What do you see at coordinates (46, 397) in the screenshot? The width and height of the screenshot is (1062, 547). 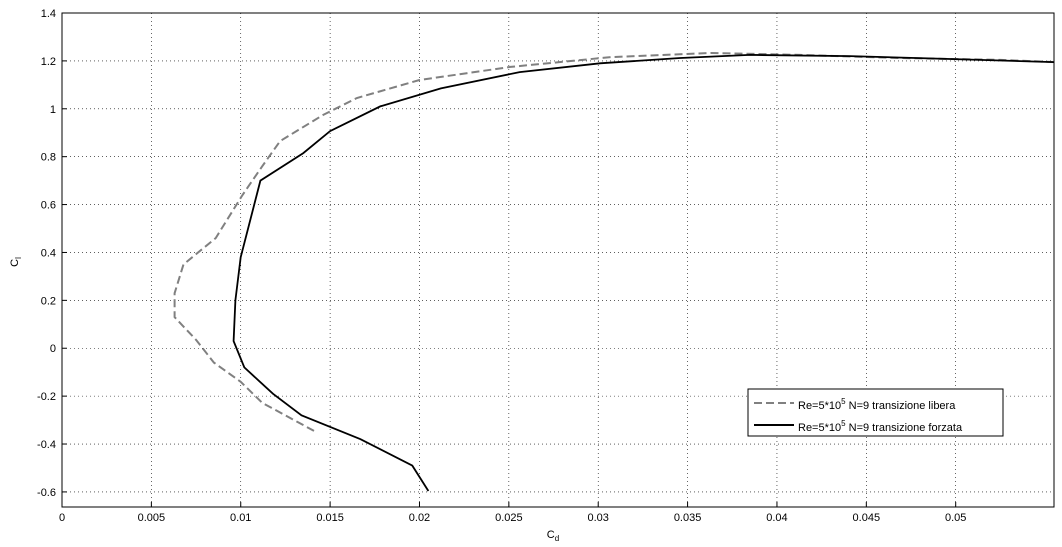 I see `y-tick-label: -0.2` at bounding box center [46, 397].